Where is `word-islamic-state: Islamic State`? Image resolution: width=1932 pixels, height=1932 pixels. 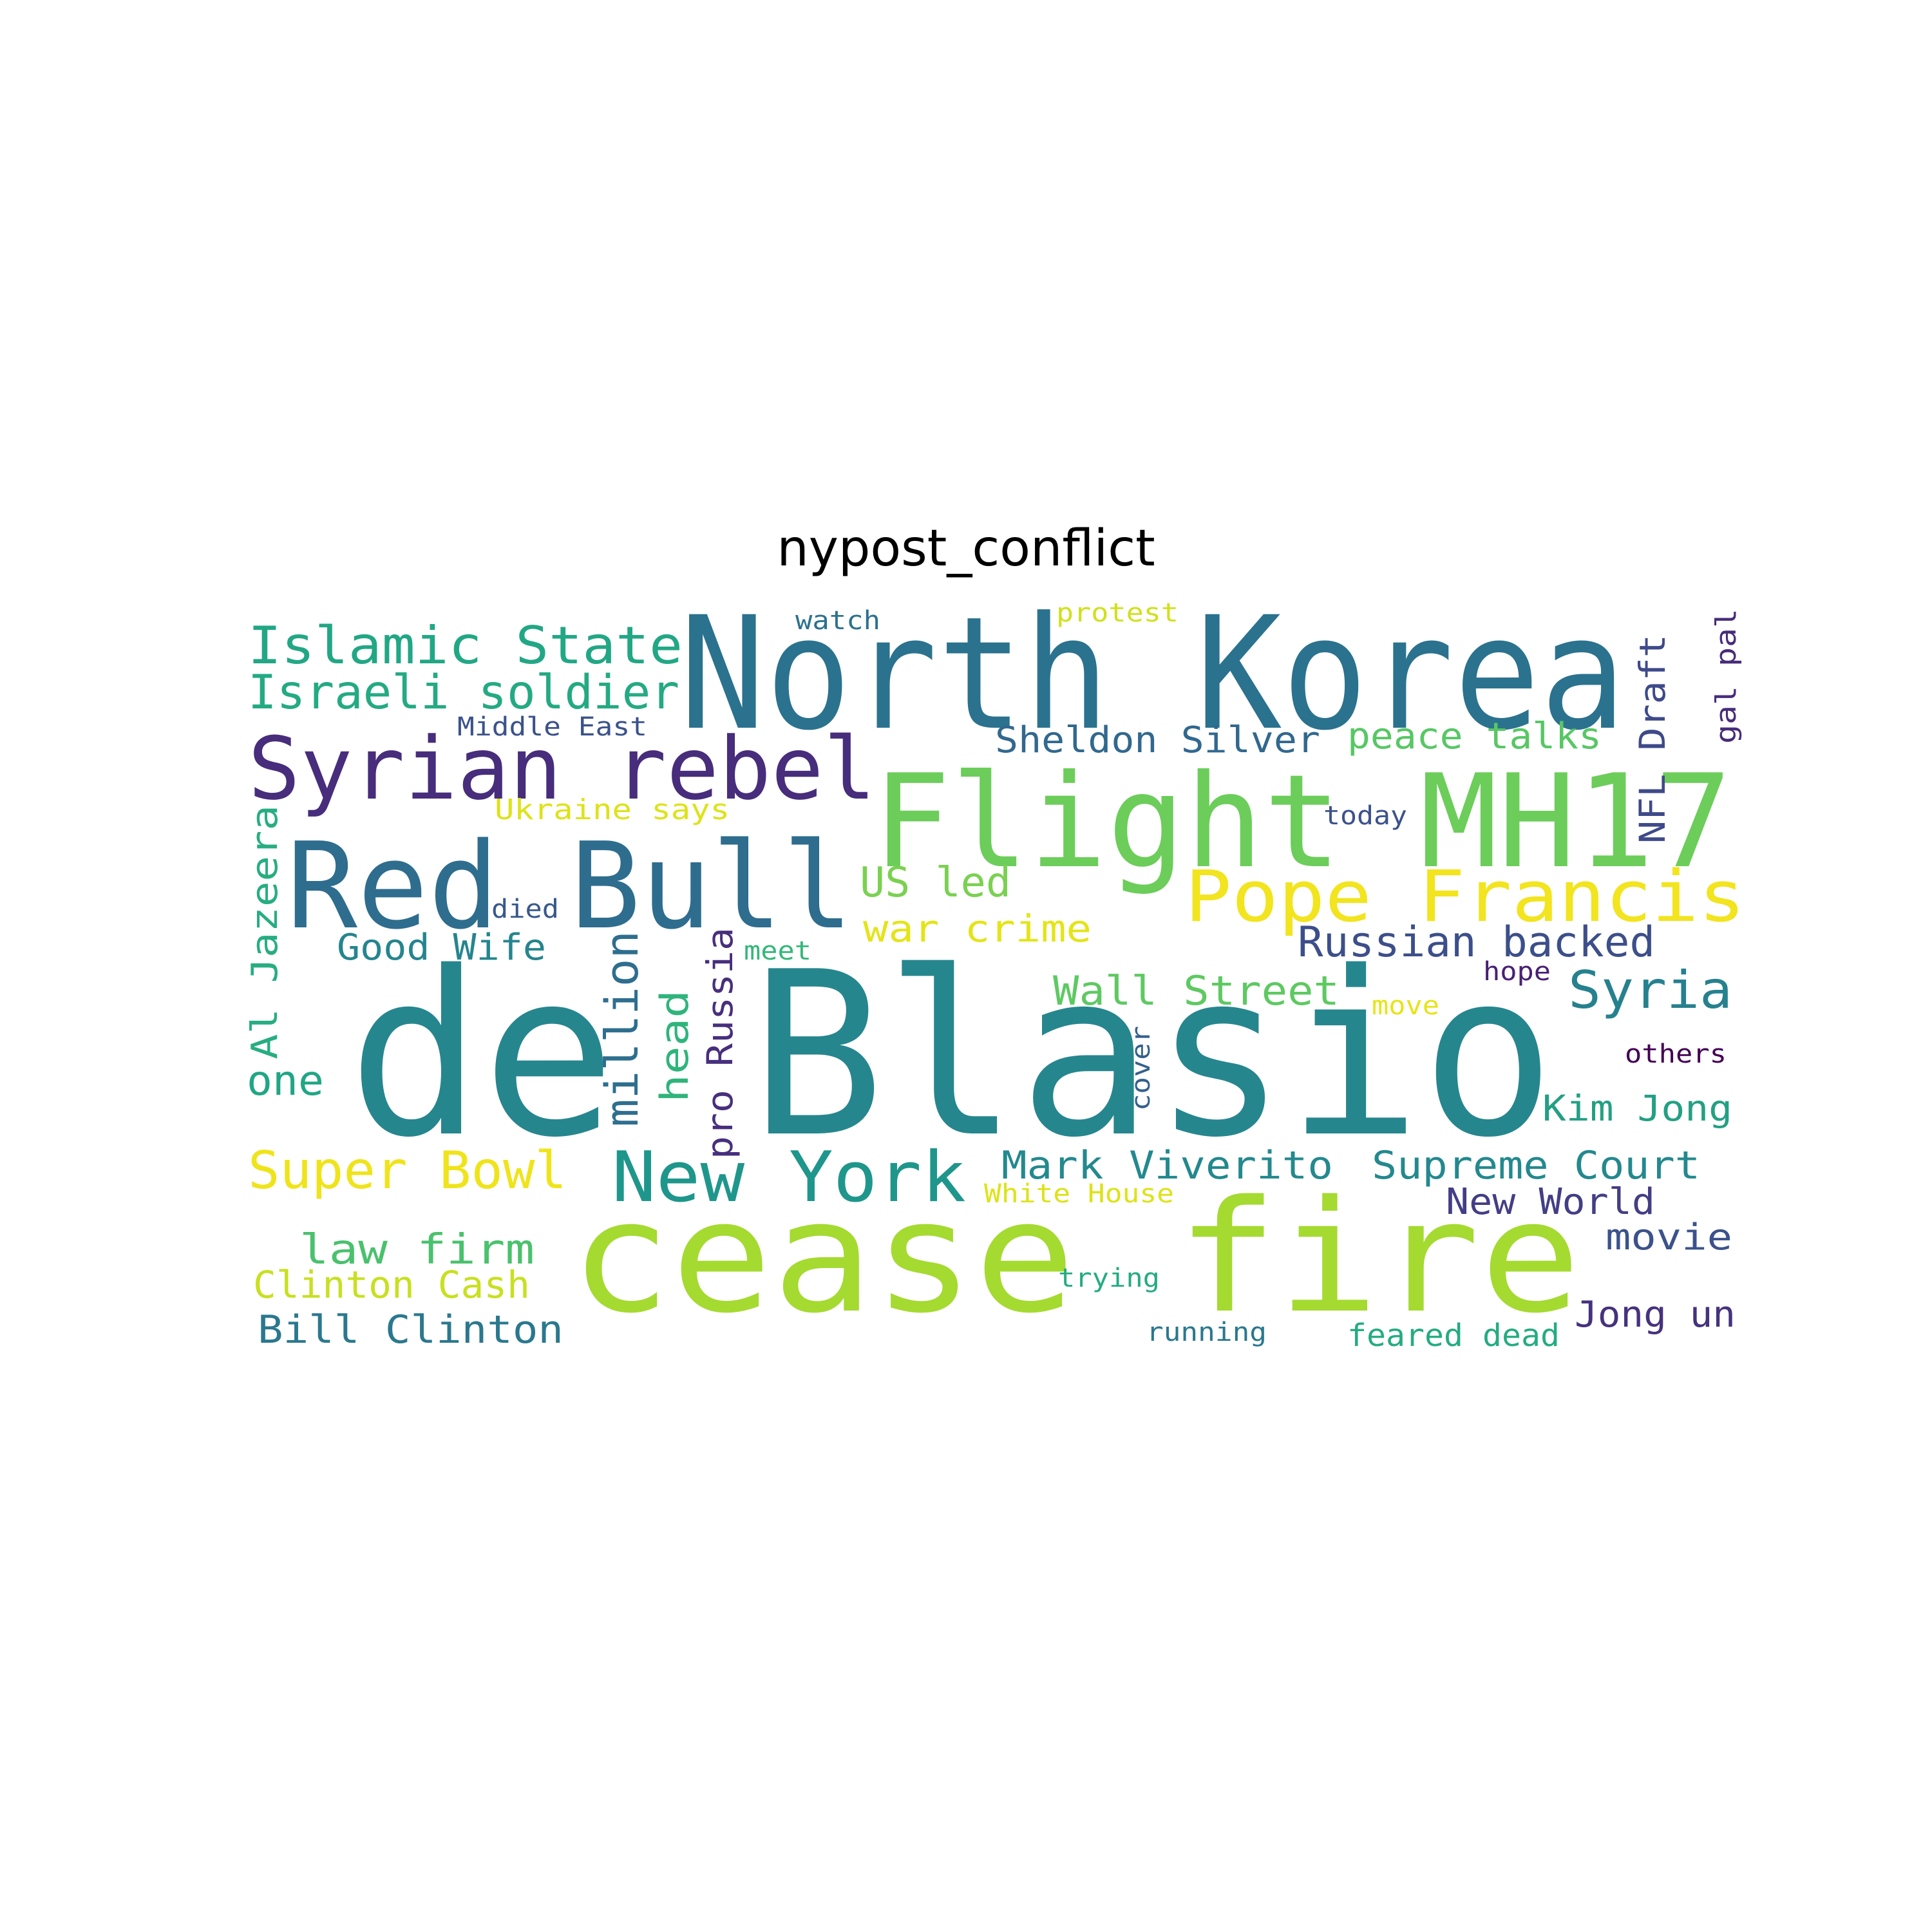 word-islamic-state: Islamic State is located at coordinates (465, 646).